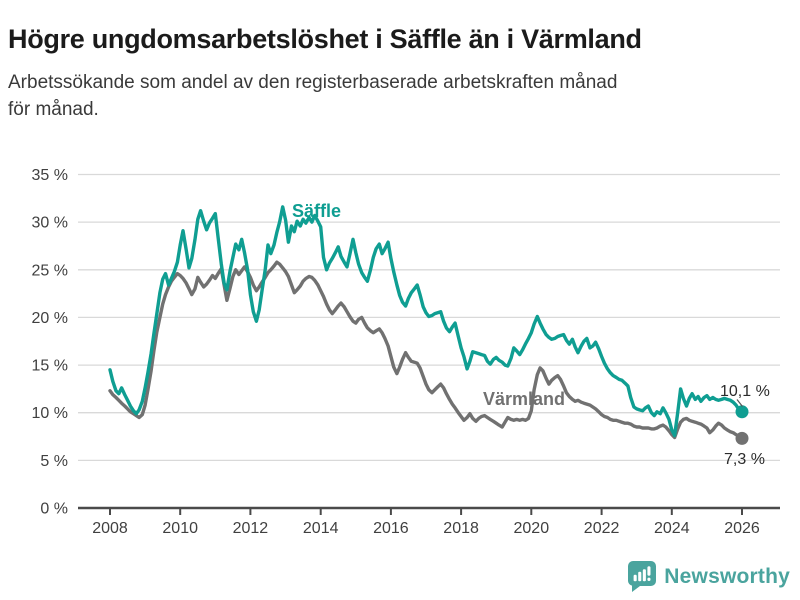  Describe the element at coordinates (745, 391) in the screenshot. I see `saffle-series-end-value-label: 10,1 %` at that location.